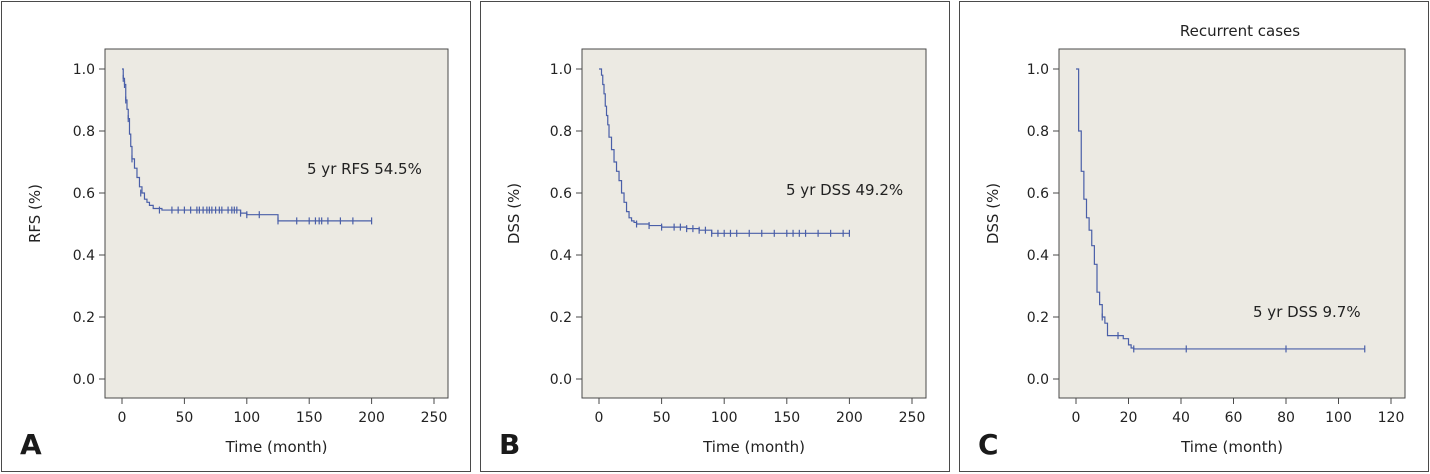  What do you see at coordinates (1240, 31) in the screenshot?
I see `chart-c-title: Recurrent cases` at bounding box center [1240, 31].